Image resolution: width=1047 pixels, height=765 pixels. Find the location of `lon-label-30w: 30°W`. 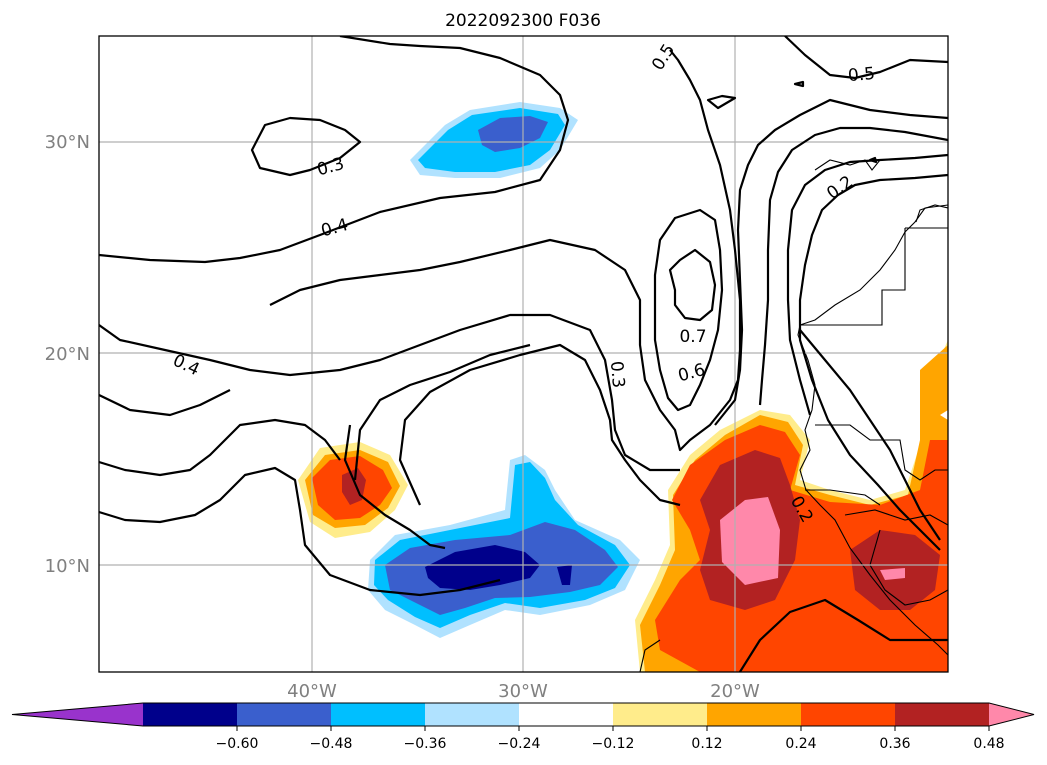

lon-label-30w: 30°W is located at coordinates (523, 691).